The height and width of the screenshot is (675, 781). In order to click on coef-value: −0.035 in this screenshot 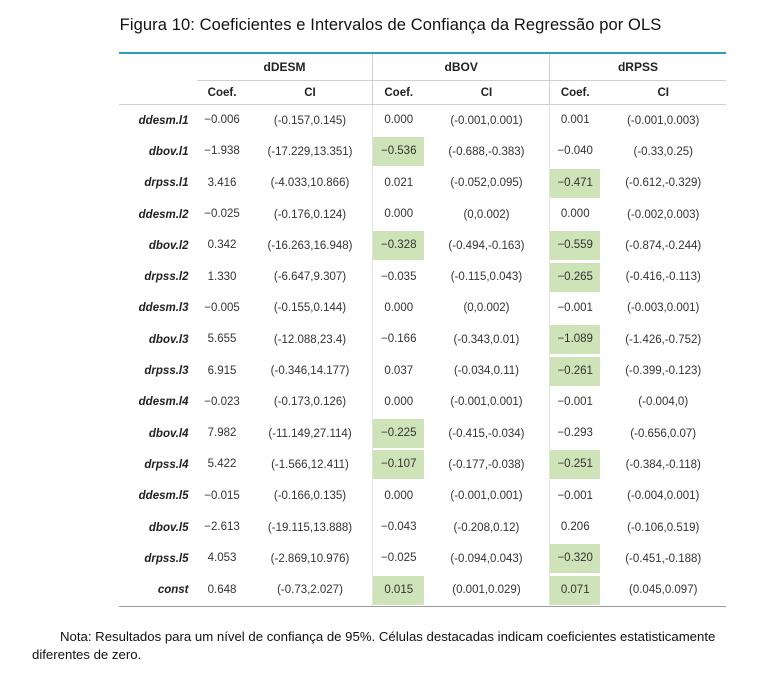, I will do `click(398, 276)`.